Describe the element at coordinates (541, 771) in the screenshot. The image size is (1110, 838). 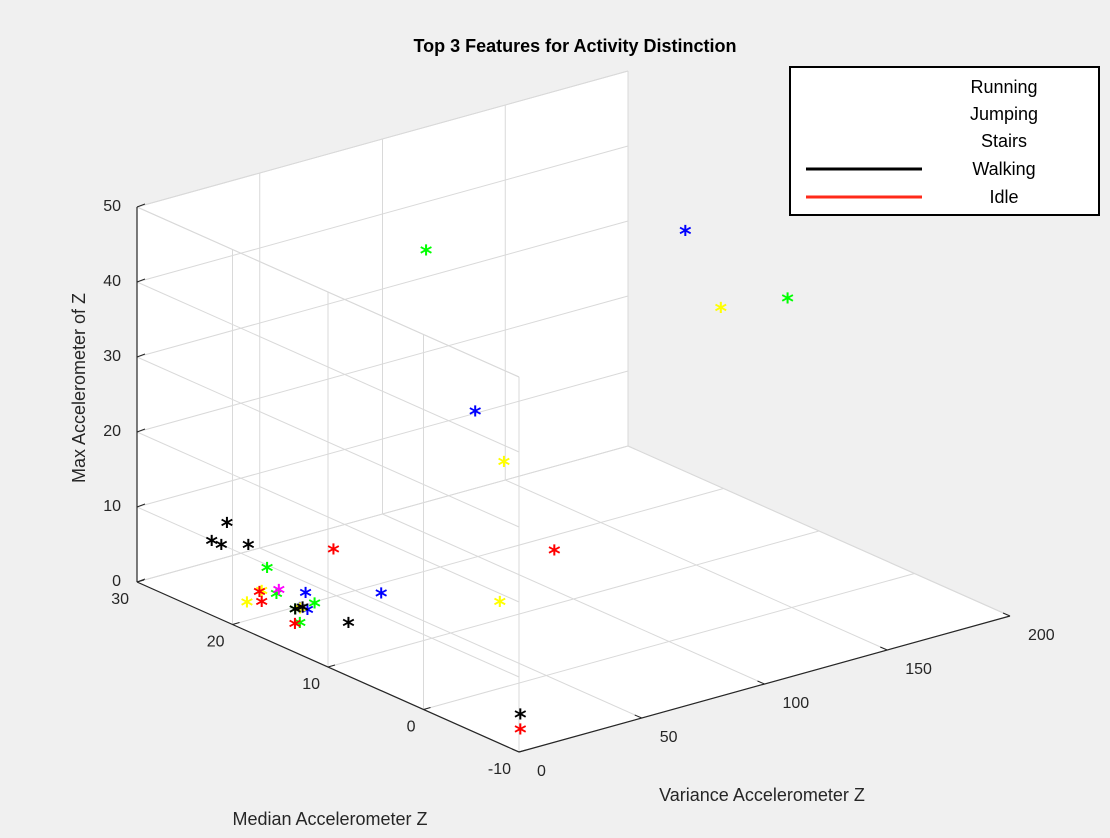
I see `x-tick-label: 0` at that location.